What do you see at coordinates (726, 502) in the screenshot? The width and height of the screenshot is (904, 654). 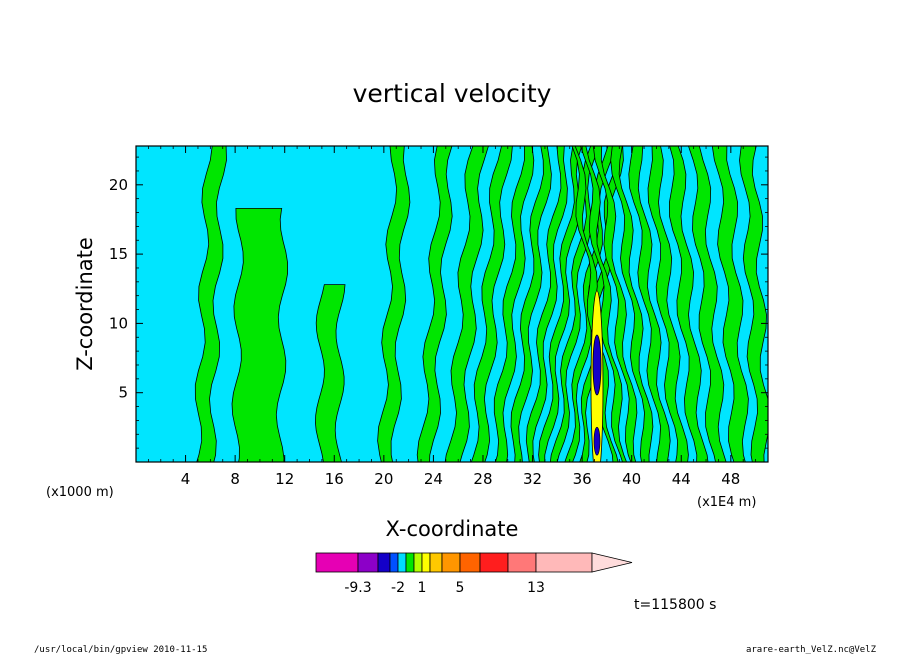 I see `x-unit-right-label: (x1E4 m)` at bounding box center [726, 502].